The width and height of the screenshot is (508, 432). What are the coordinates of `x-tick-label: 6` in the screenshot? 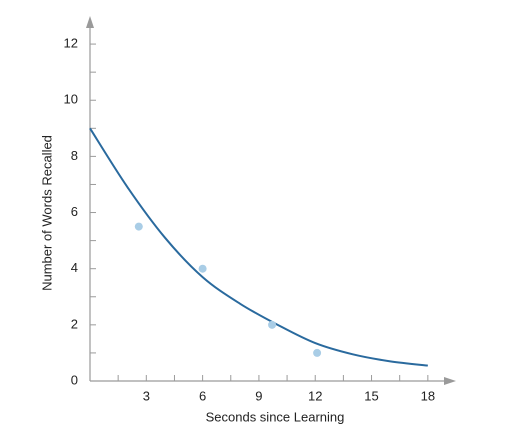 It's located at (202, 395).